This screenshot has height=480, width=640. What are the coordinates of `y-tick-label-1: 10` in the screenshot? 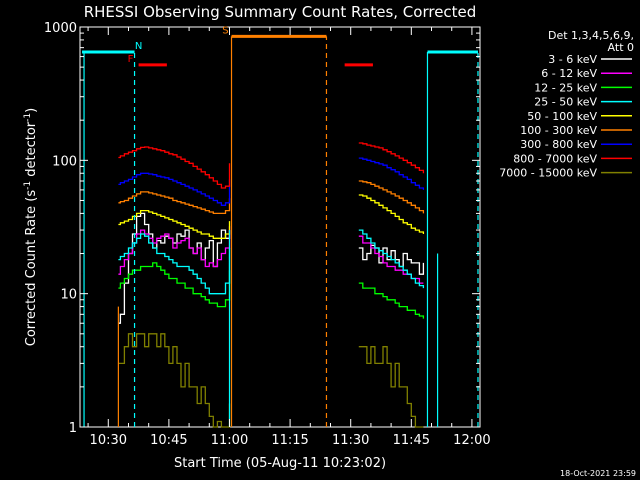 It's located at (68, 295).